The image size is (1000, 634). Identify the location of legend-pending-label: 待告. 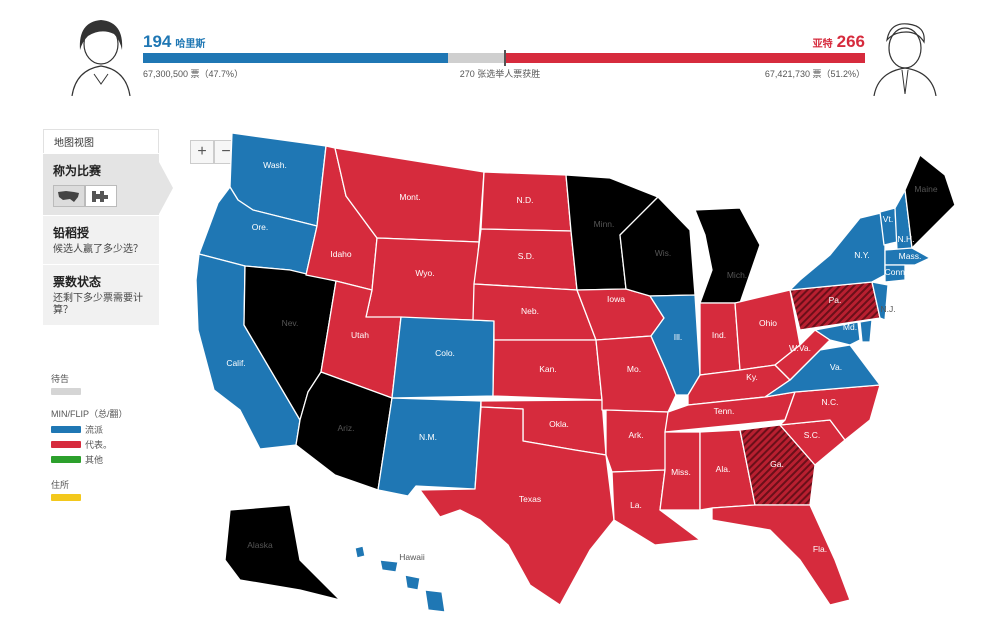
(60, 379).